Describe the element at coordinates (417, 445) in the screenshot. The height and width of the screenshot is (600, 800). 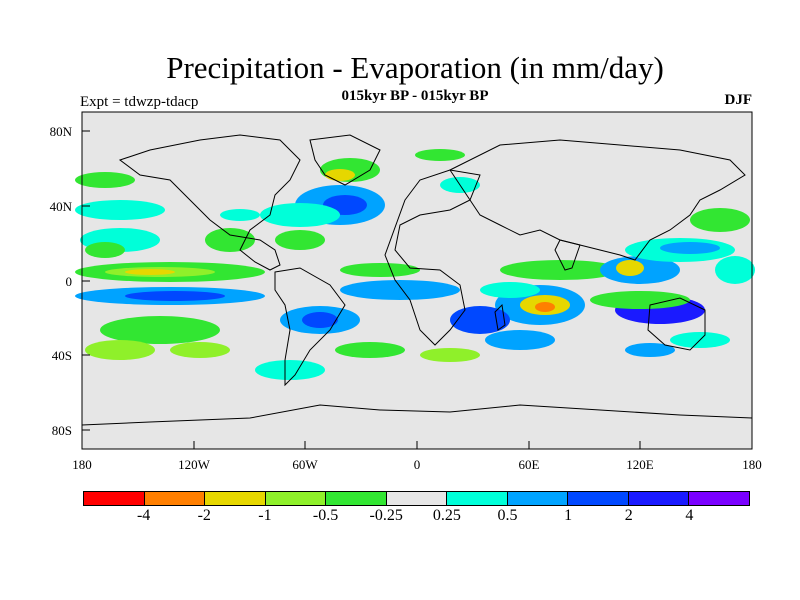
I see `x-tick-marks` at that location.